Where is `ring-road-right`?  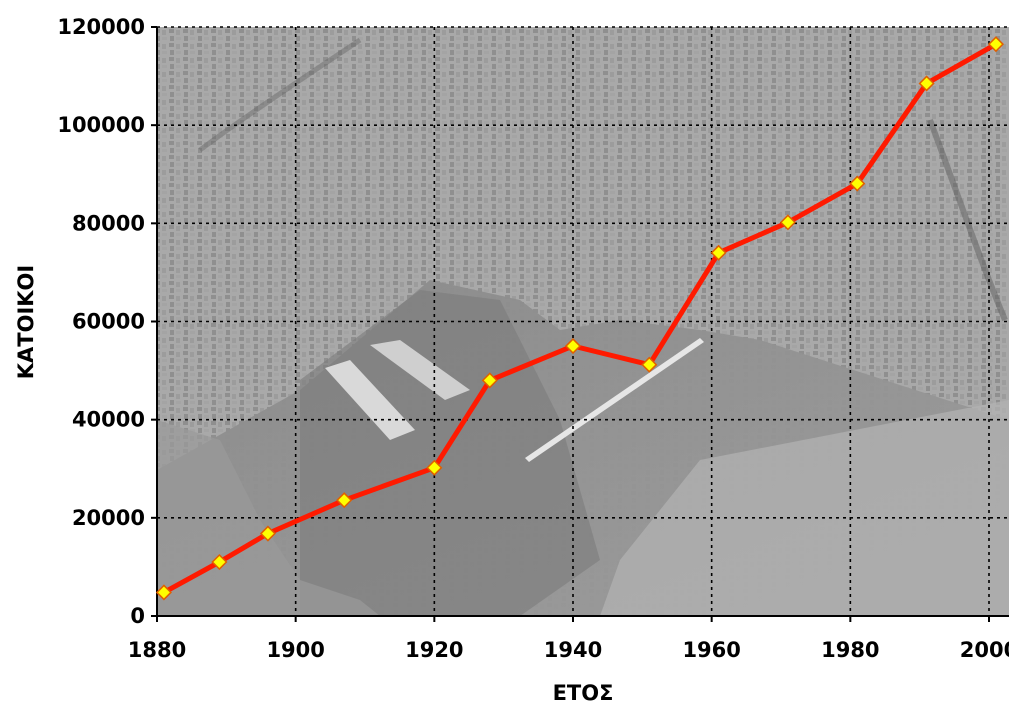
ring-road-right is located at coordinates (967, 220).